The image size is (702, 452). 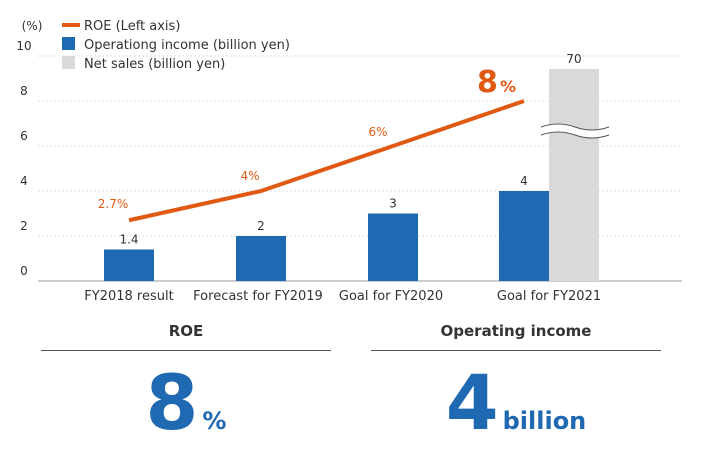 I want to click on x-category-label: Goal for FY2020, so click(x=391, y=296).